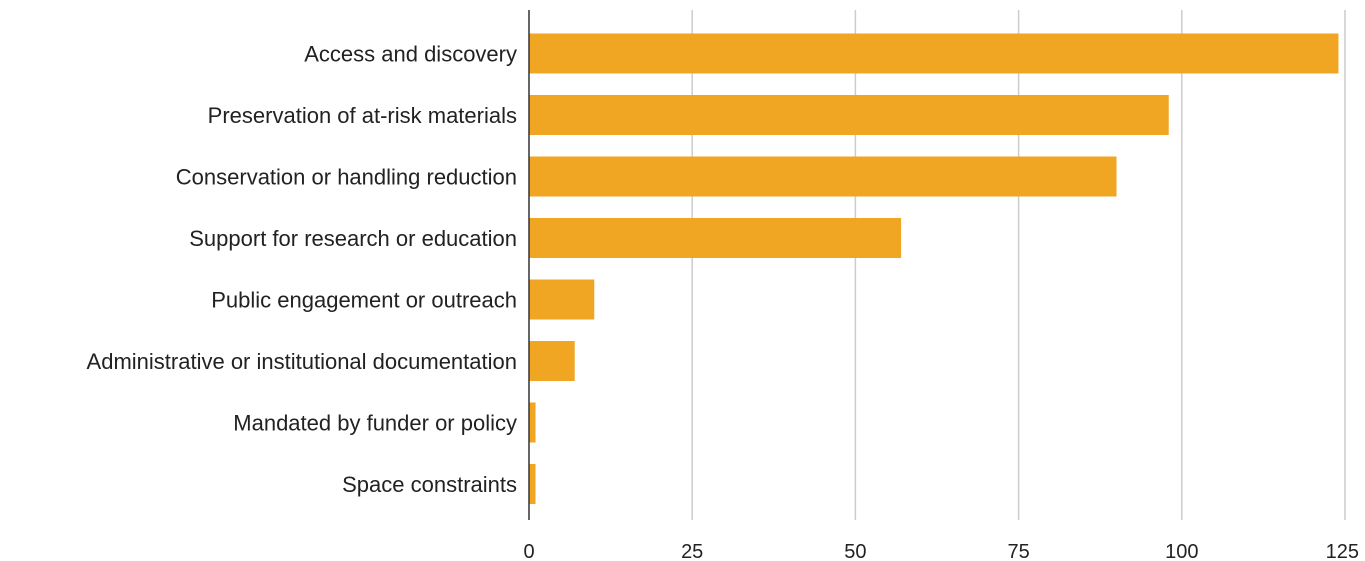  What do you see at coordinates (375, 423) in the screenshot?
I see `category-label: Mandated by funder or policy` at bounding box center [375, 423].